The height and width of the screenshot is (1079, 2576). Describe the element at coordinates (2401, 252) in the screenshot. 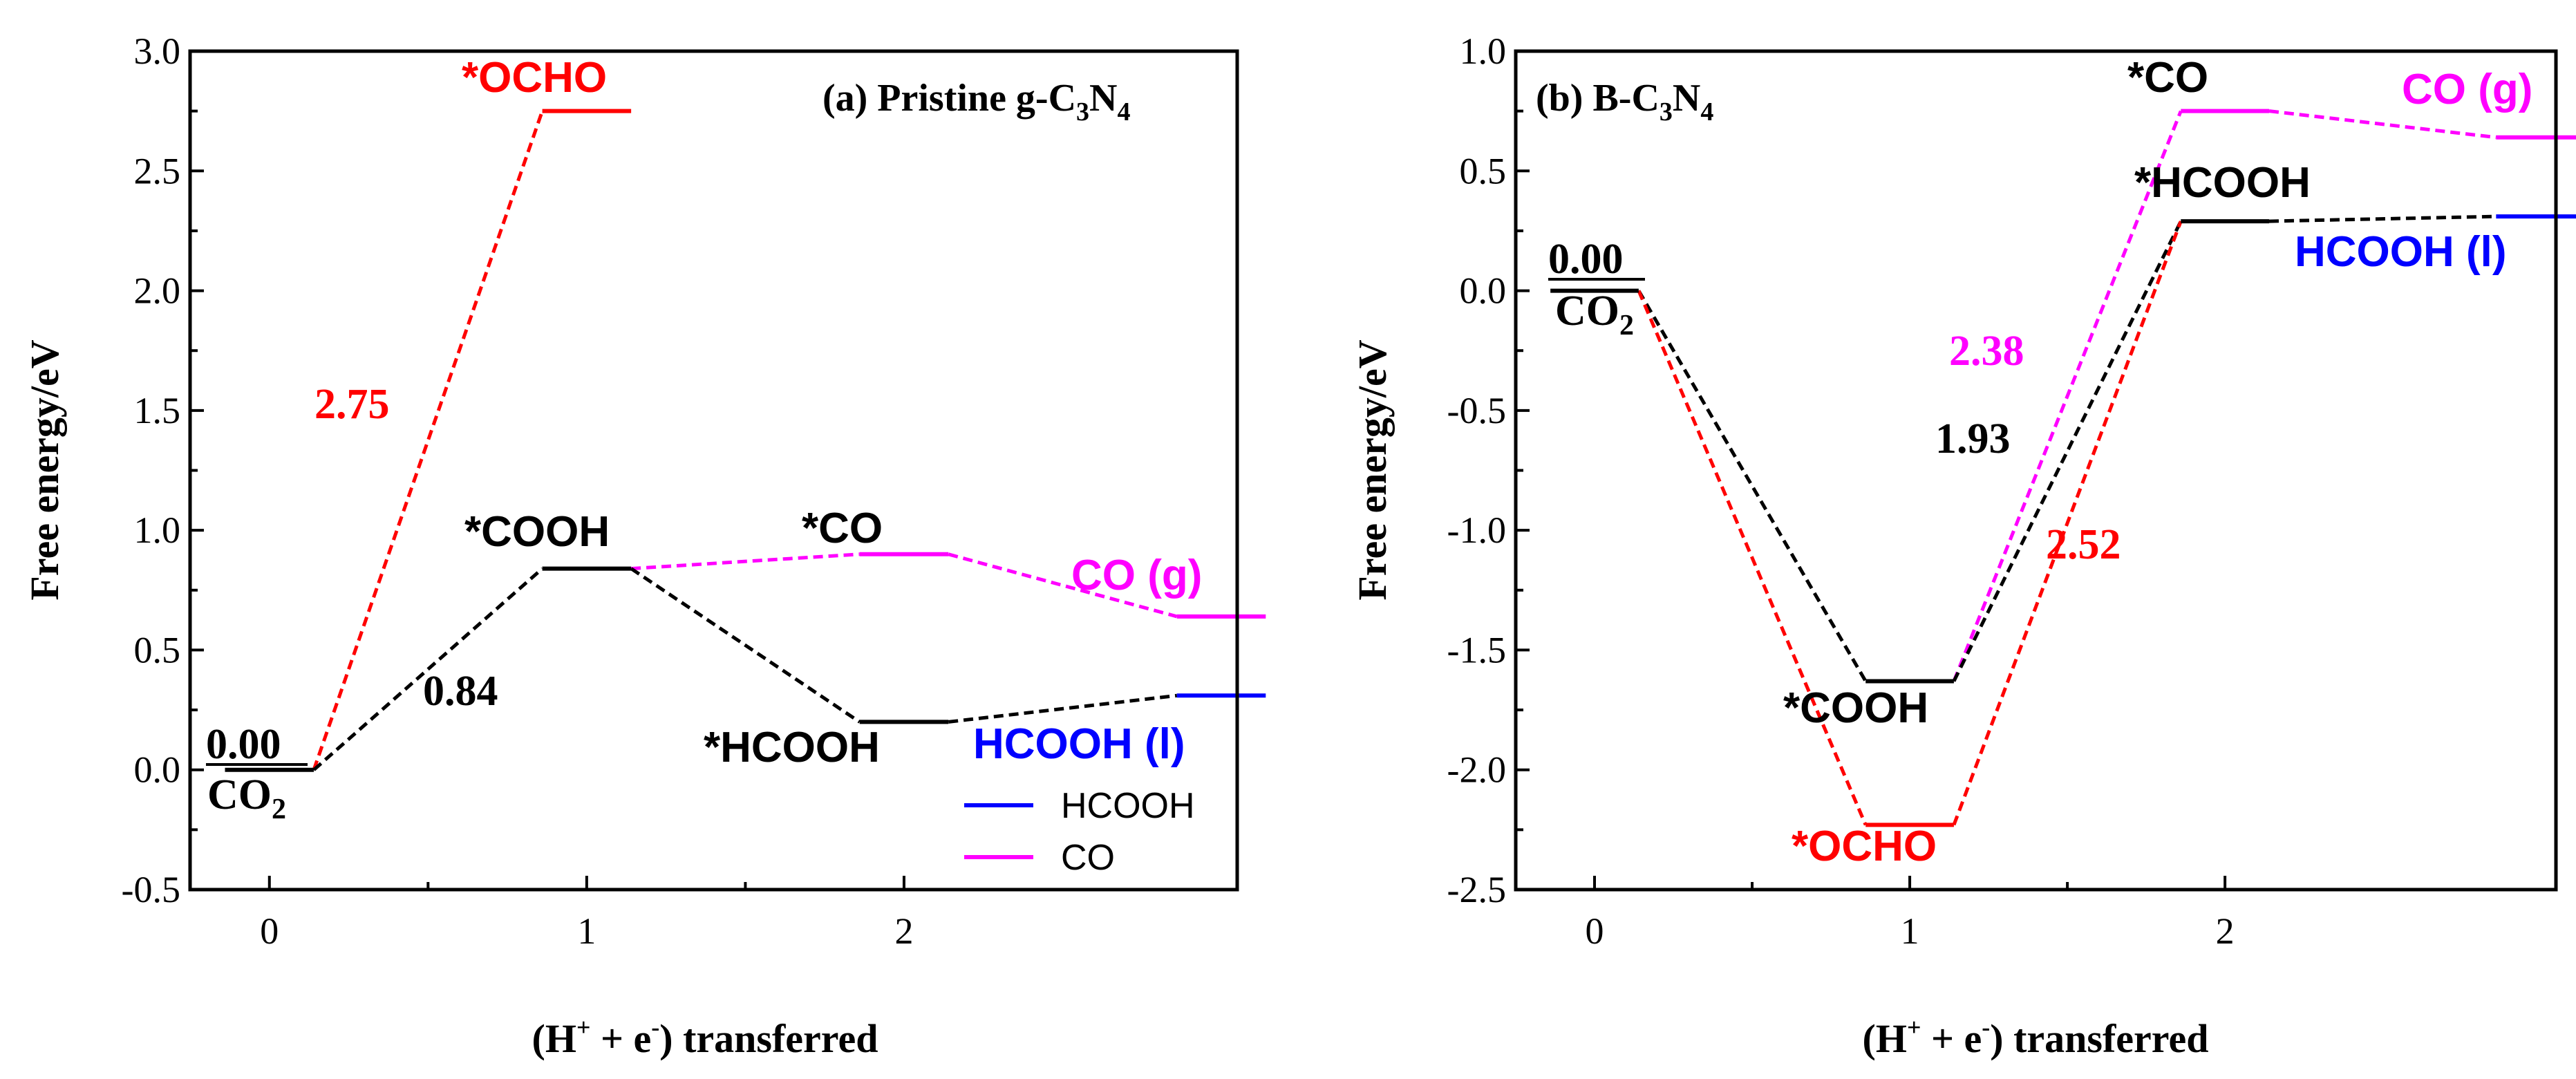

I see `panel-b-label-hcooh-l: HCOOH (l)` at that location.